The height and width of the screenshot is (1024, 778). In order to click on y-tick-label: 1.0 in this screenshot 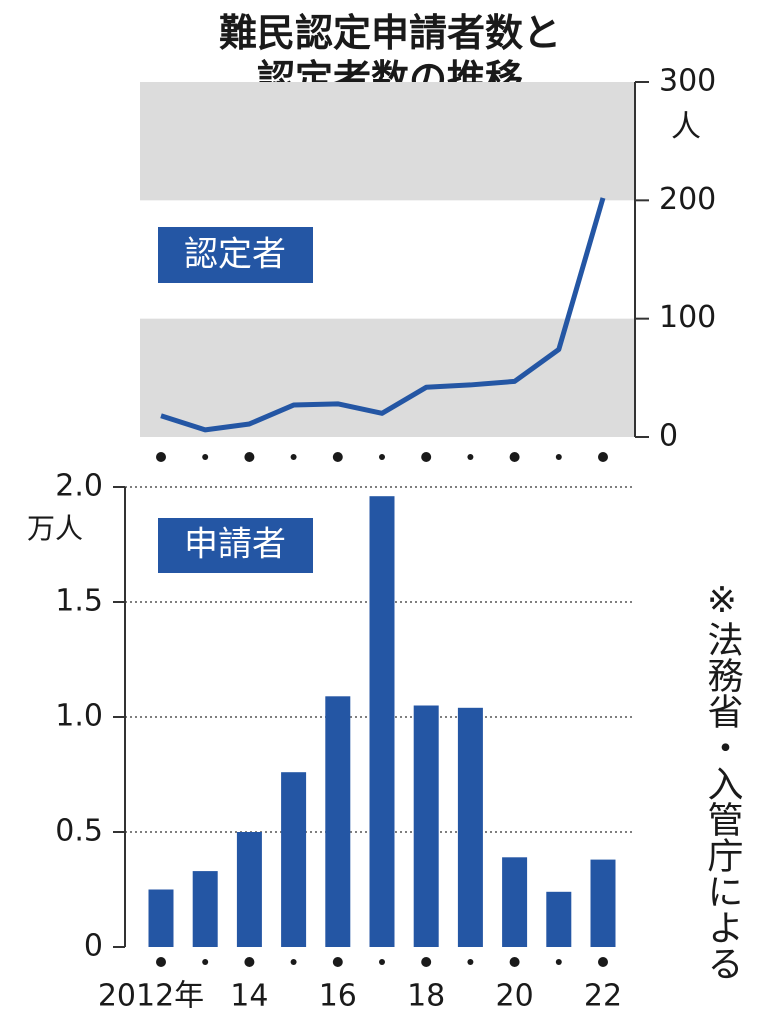, I will do `click(79, 716)`.